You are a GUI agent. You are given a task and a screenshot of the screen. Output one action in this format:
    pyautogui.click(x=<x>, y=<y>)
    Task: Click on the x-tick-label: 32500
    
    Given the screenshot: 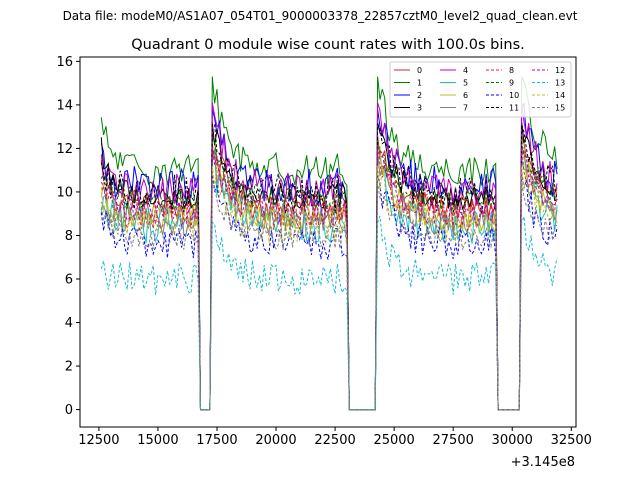 What is the action you would take?
    pyautogui.click(x=571, y=440)
    